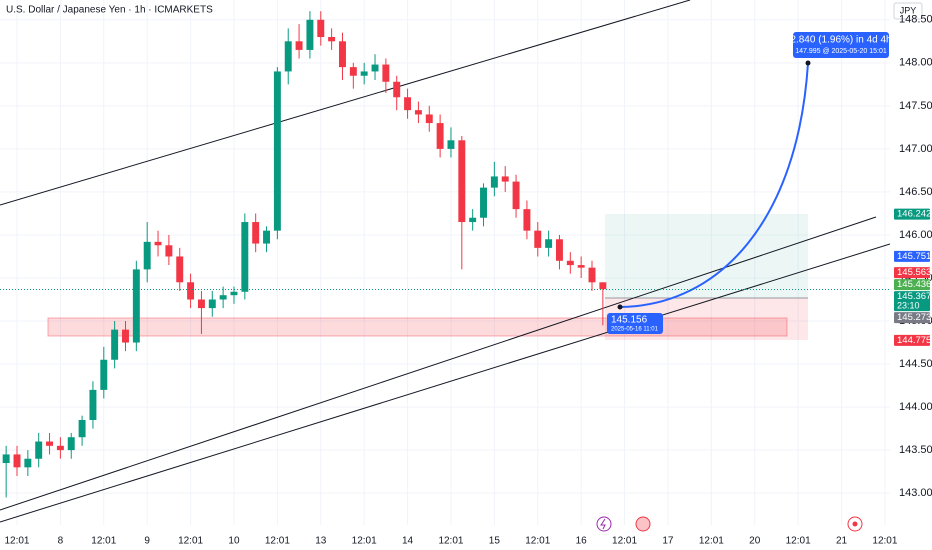 Image resolution: width=932 pixels, height=550 pixels. I want to click on us-event-icon, so click(643, 524).